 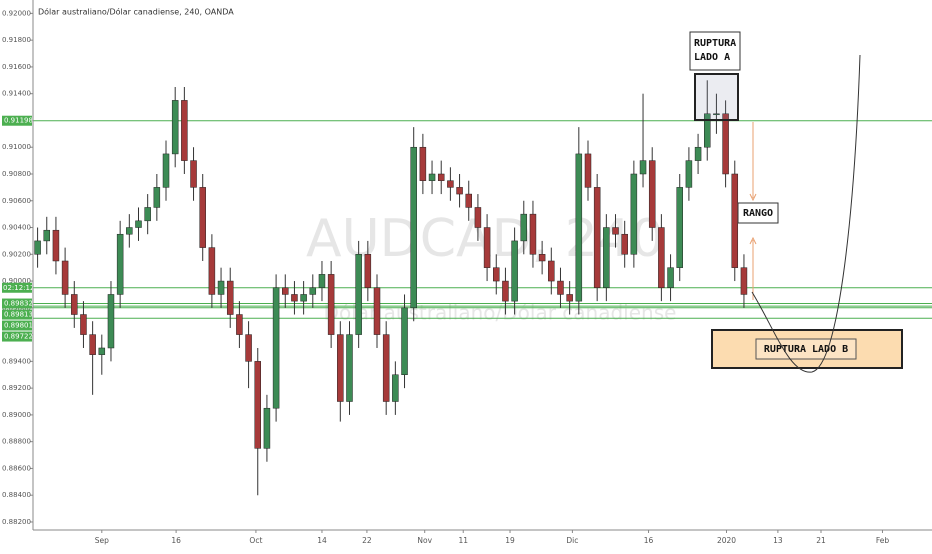 I want to click on y-tick-label: 0.88800, so click(x=16, y=442).